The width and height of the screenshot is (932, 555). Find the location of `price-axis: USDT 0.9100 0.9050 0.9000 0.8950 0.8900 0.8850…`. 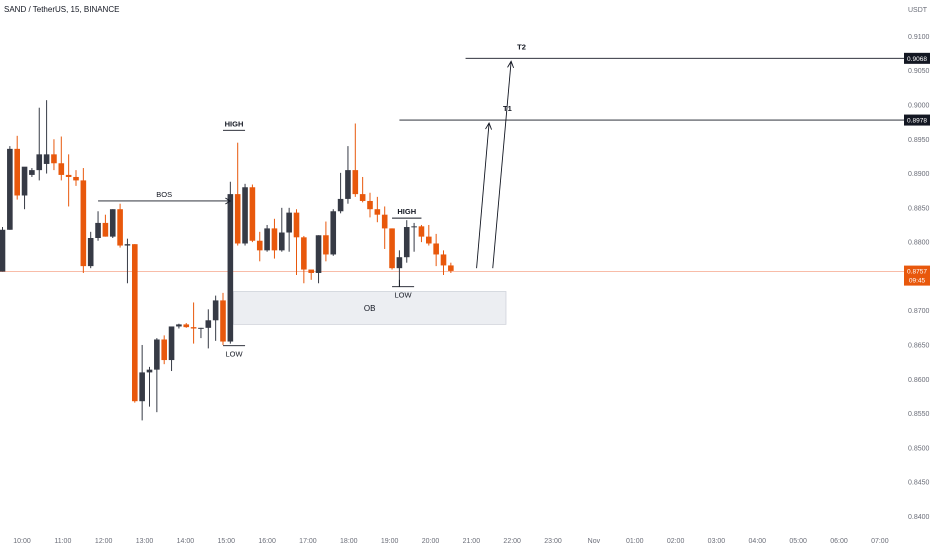

price-axis: USDT 0.9100 0.9050 0.9000 0.8950 0.8900 0.8850… is located at coordinates (917, 264).